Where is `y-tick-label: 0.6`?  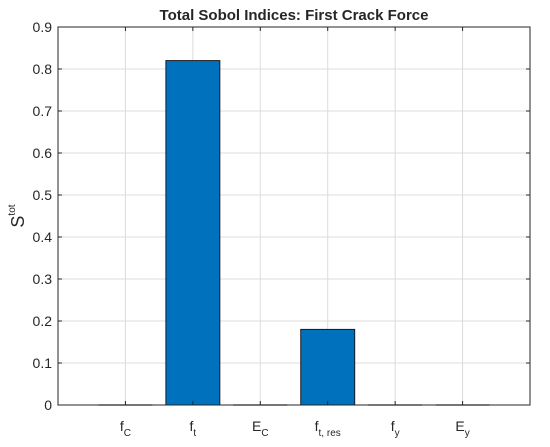
y-tick-label: 0.6 is located at coordinates (43, 153).